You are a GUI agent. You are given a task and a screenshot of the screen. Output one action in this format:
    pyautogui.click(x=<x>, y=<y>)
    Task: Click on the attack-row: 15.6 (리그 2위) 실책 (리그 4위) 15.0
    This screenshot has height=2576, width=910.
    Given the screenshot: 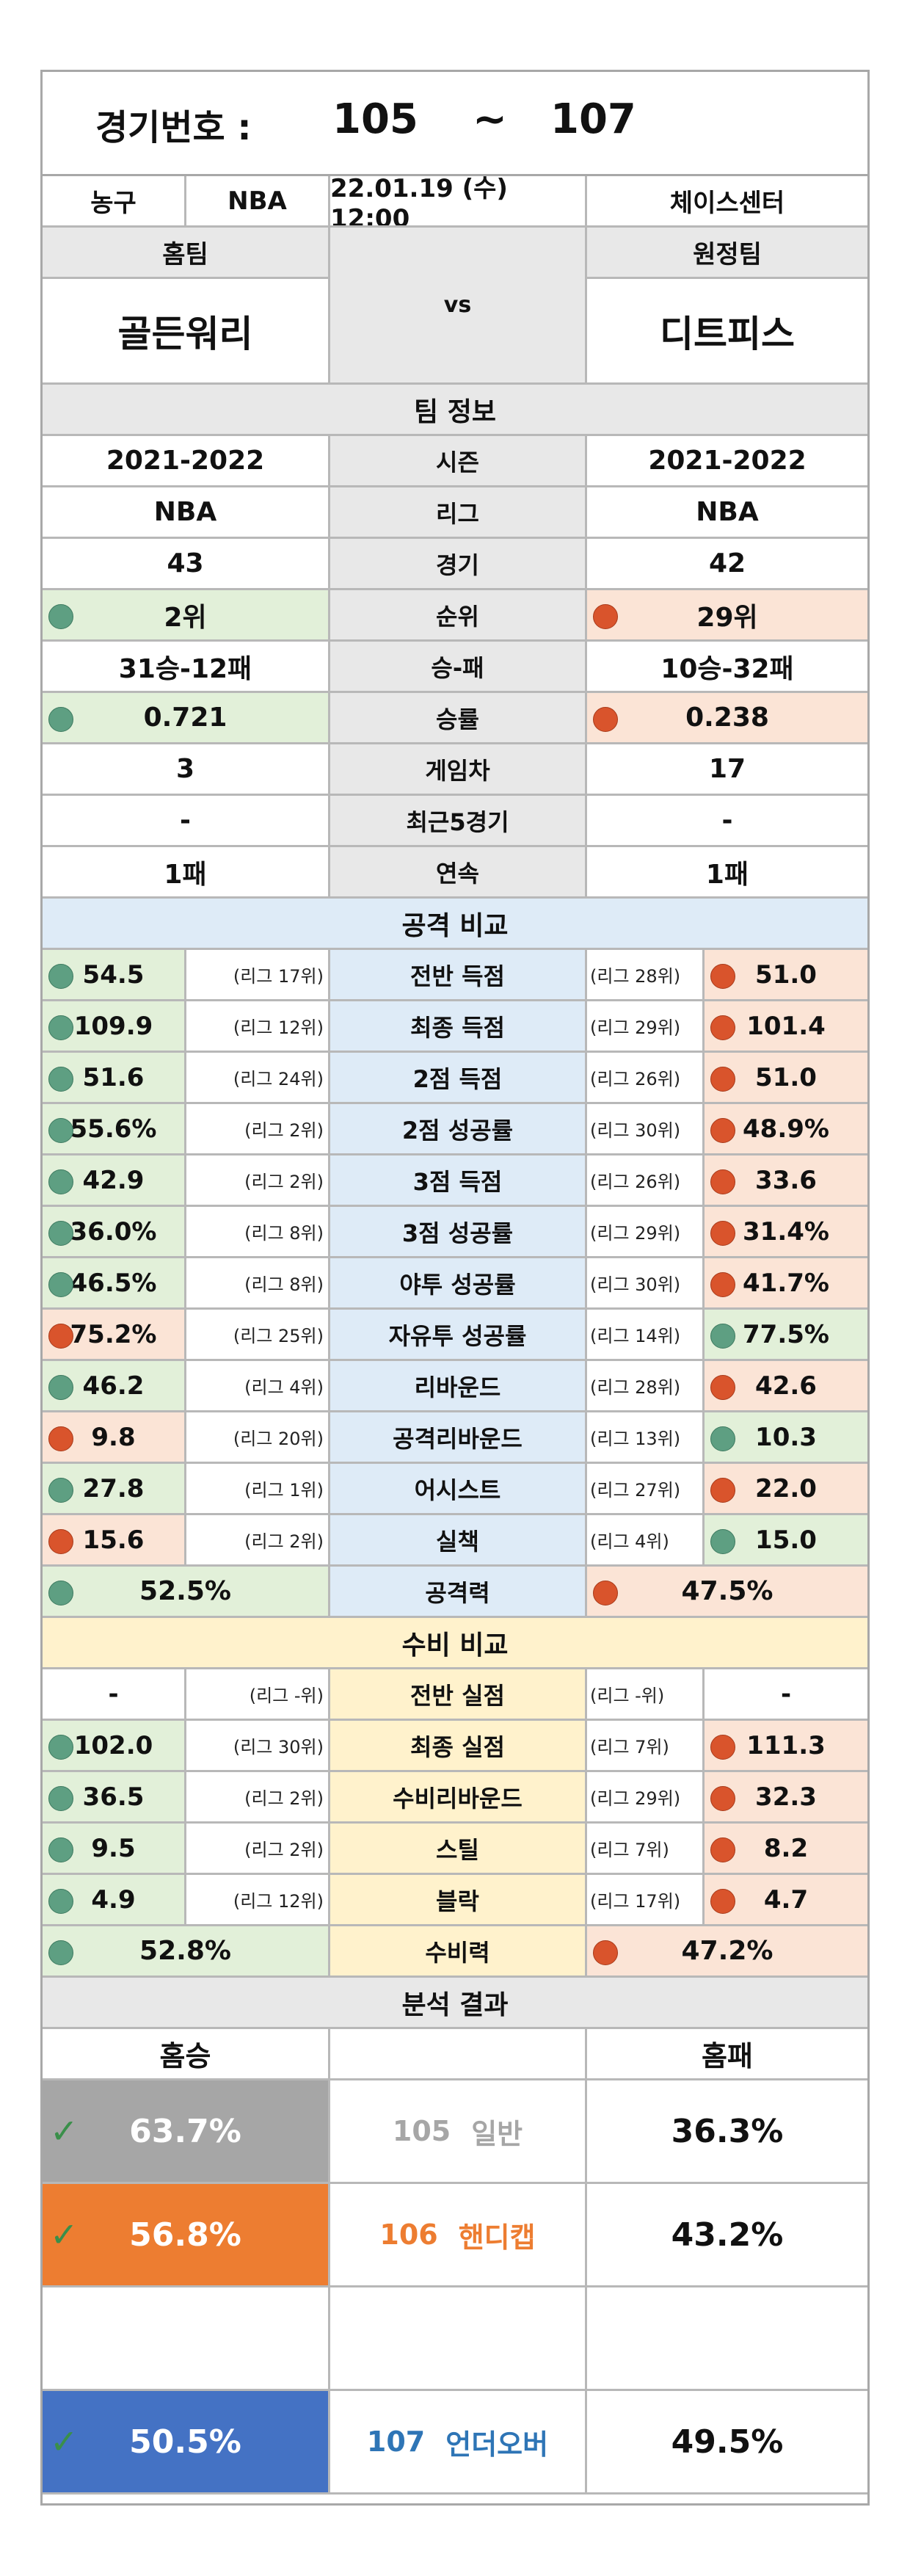 What is the action you would take?
    pyautogui.click(x=455, y=1541)
    